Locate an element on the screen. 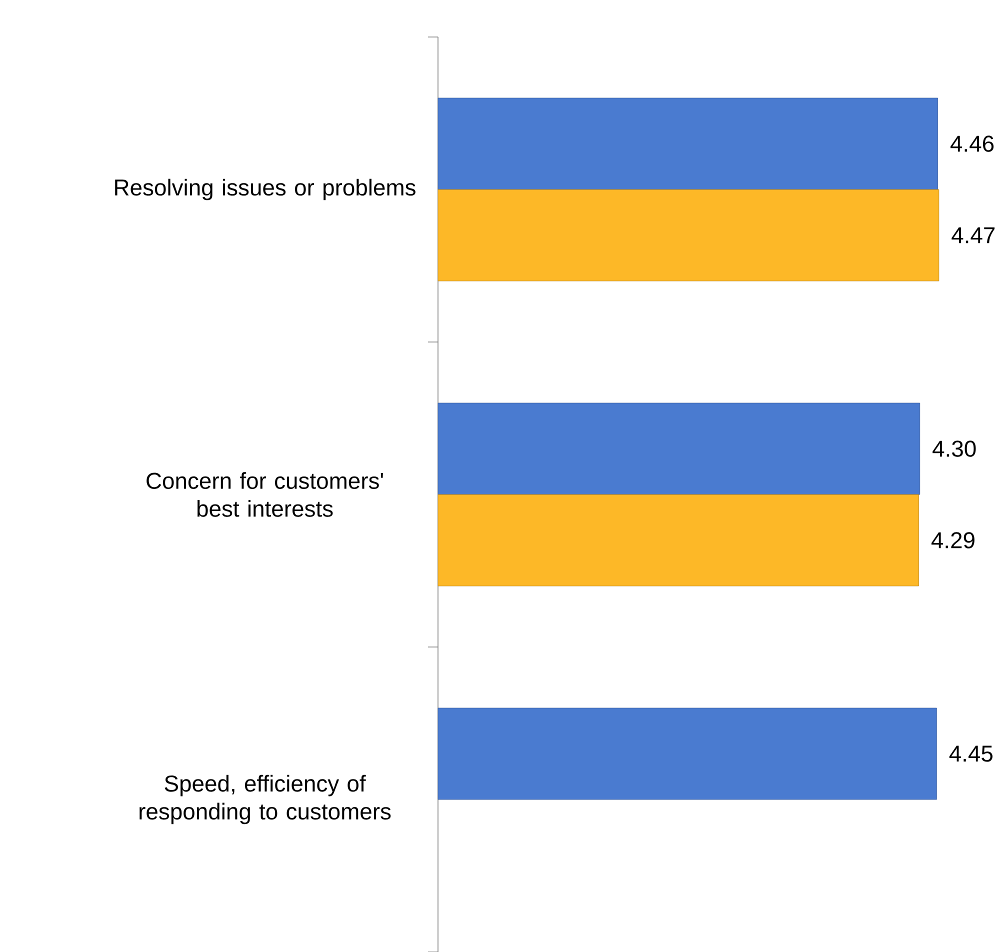 This screenshot has width=999, height=952. data-label: 4.45 is located at coordinates (970, 754).